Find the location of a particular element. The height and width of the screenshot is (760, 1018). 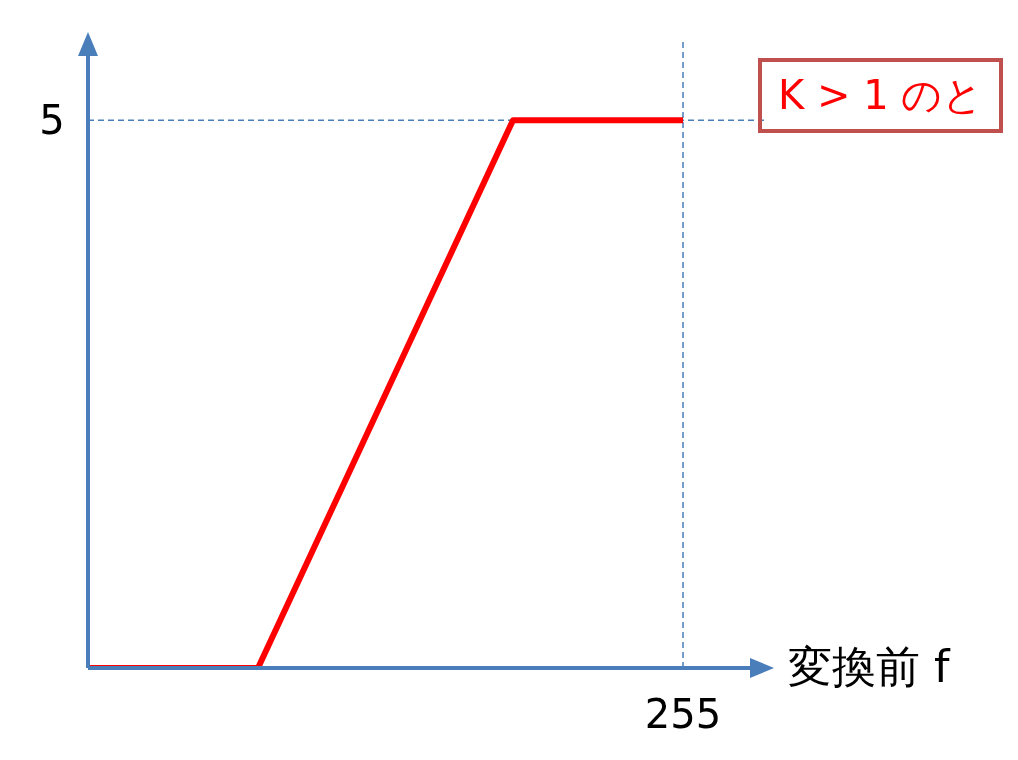

text: 255 is located at coordinates (683, 714).